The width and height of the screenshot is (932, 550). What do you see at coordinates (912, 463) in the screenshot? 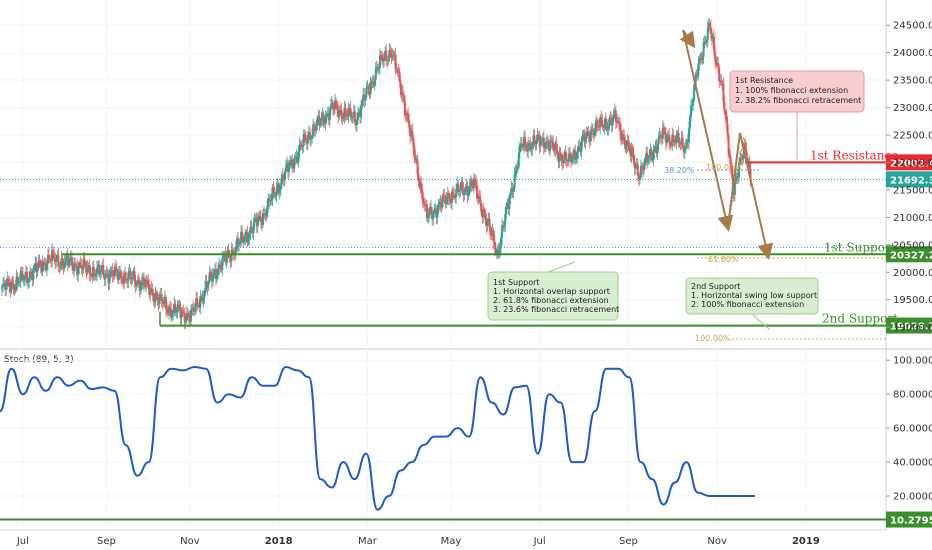
I see `stoch-tick-label: 40.0000` at bounding box center [912, 463].